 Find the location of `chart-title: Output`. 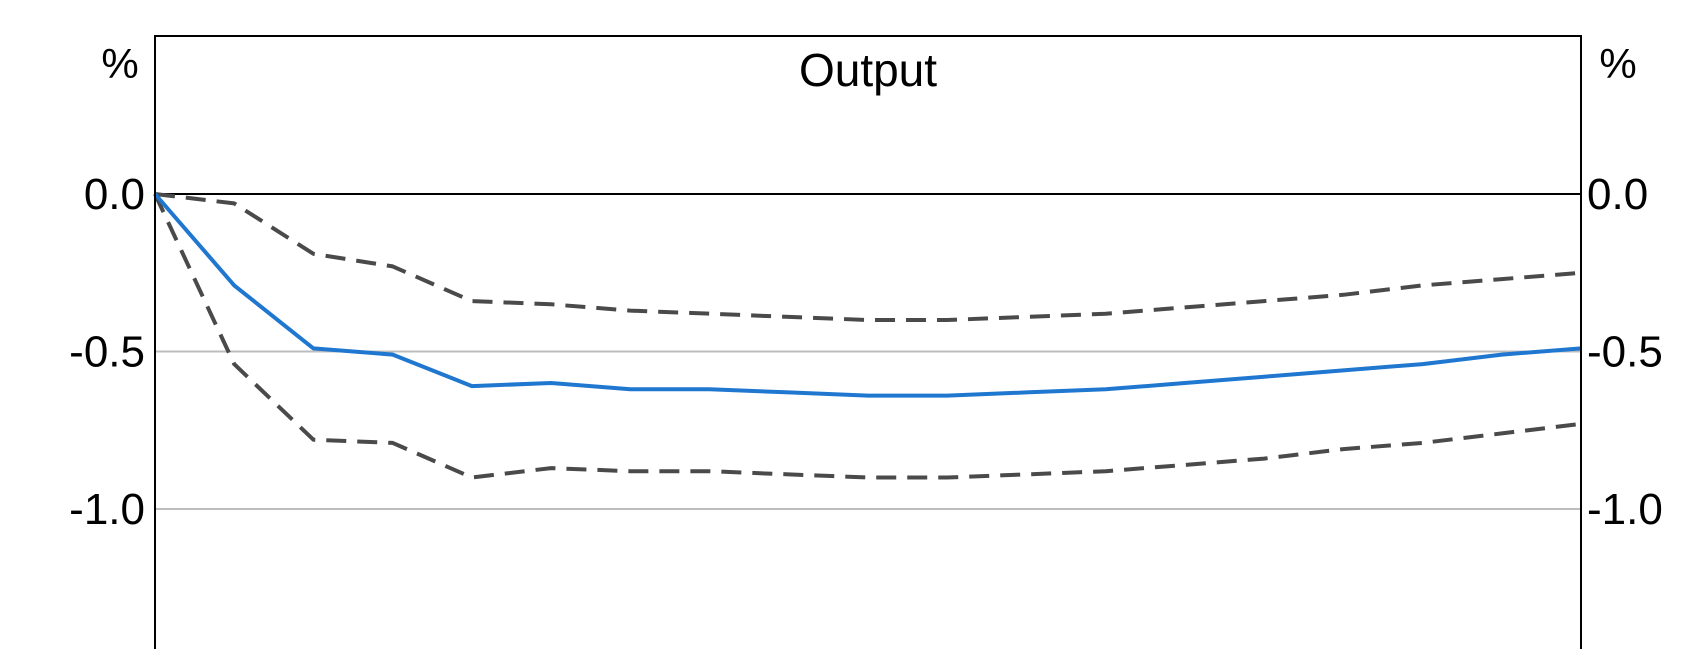

chart-title: Output is located at coordinates (868, 70).